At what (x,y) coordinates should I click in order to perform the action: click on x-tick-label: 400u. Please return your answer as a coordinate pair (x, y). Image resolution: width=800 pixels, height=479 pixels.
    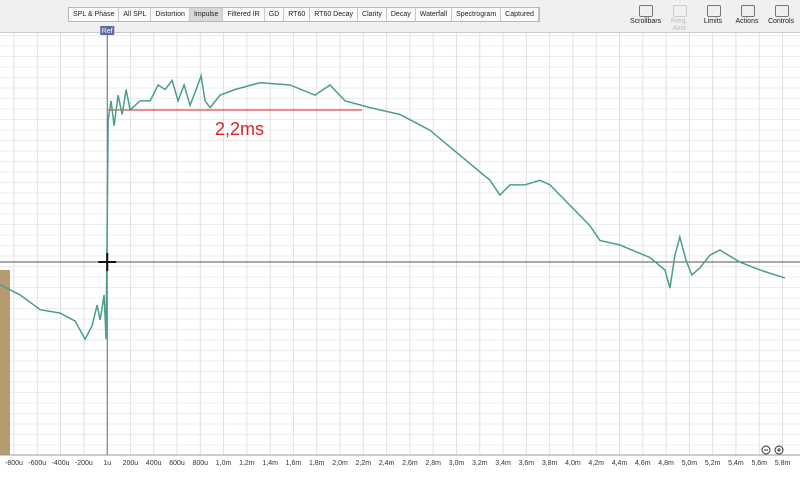
    Looking at the image, I should click on (154, 463).